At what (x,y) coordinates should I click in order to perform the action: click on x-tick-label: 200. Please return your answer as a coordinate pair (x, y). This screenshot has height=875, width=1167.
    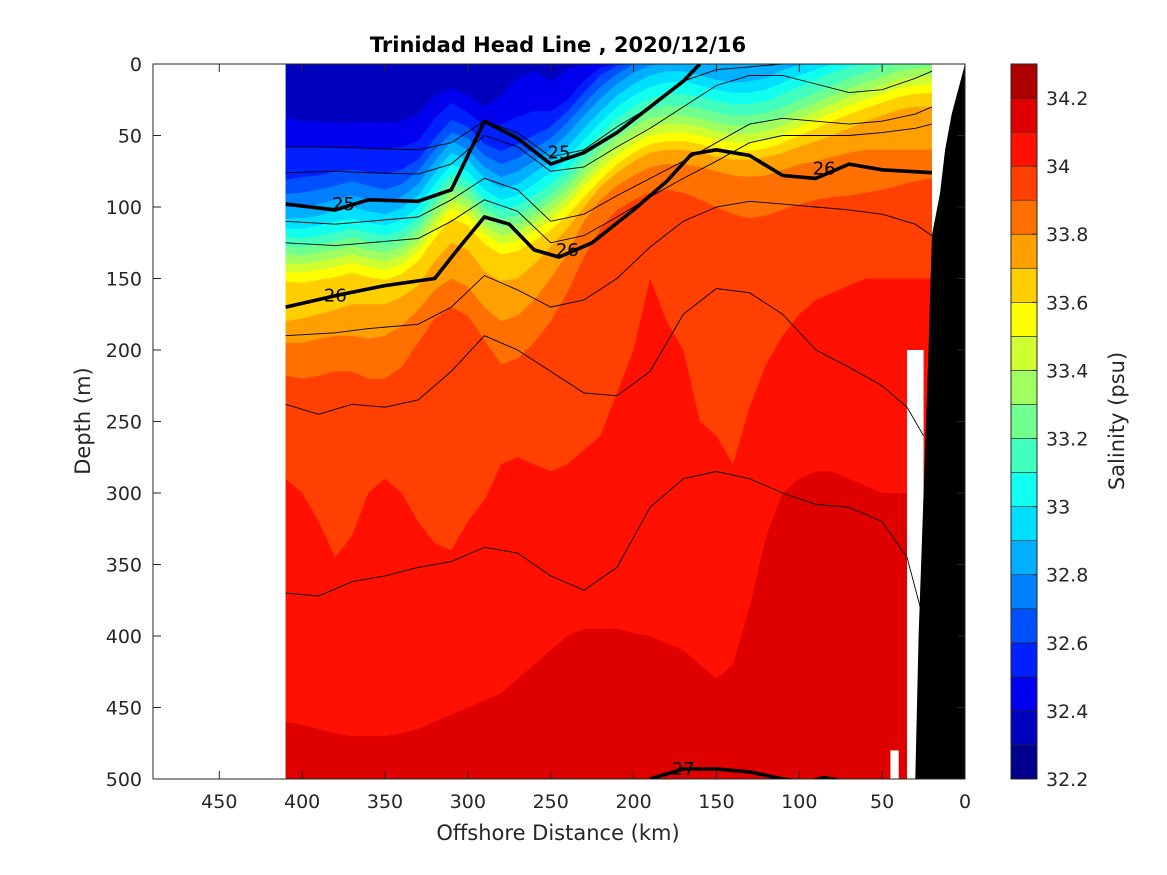
    Looking at the image, I should click on (633, 802).